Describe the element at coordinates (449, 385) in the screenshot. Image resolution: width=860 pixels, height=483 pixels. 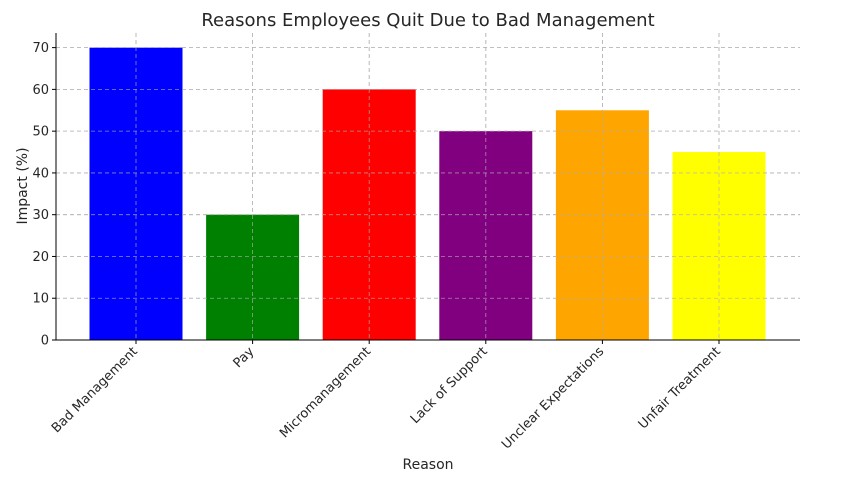
I see `x-tick-label: Lack of Support` at that location.